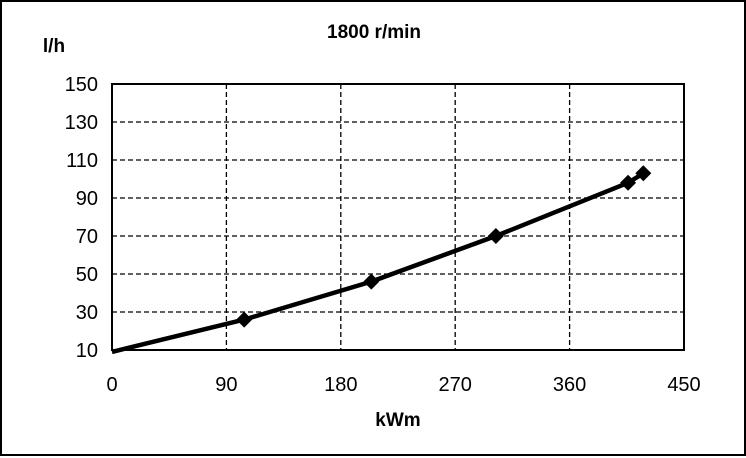 The height and width of the screenshot is (458, 746). Describe the element at coordinates (226, 385) in the screenshot. I see `x-tick-label: 90` at that location.